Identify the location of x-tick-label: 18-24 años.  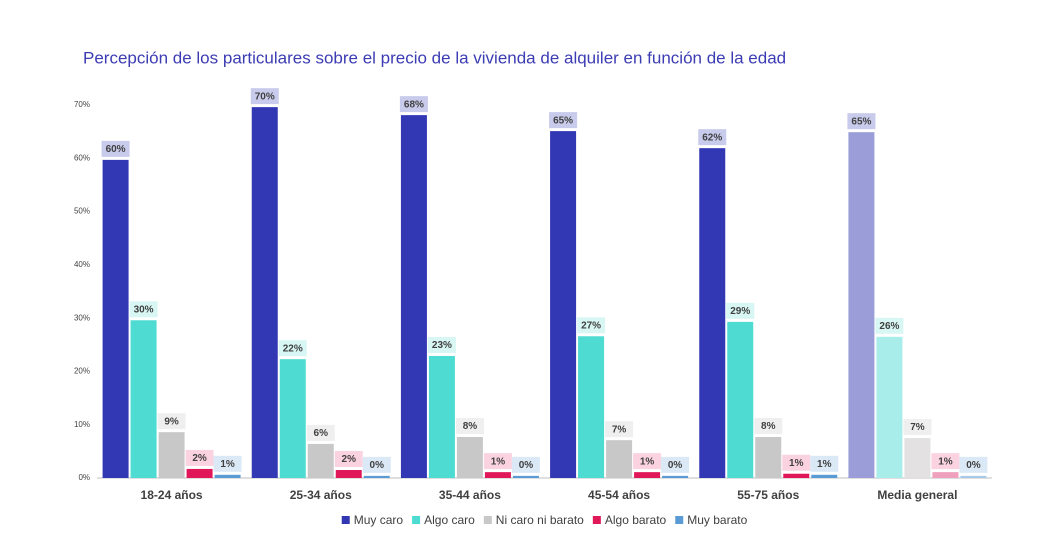
(172, 495).